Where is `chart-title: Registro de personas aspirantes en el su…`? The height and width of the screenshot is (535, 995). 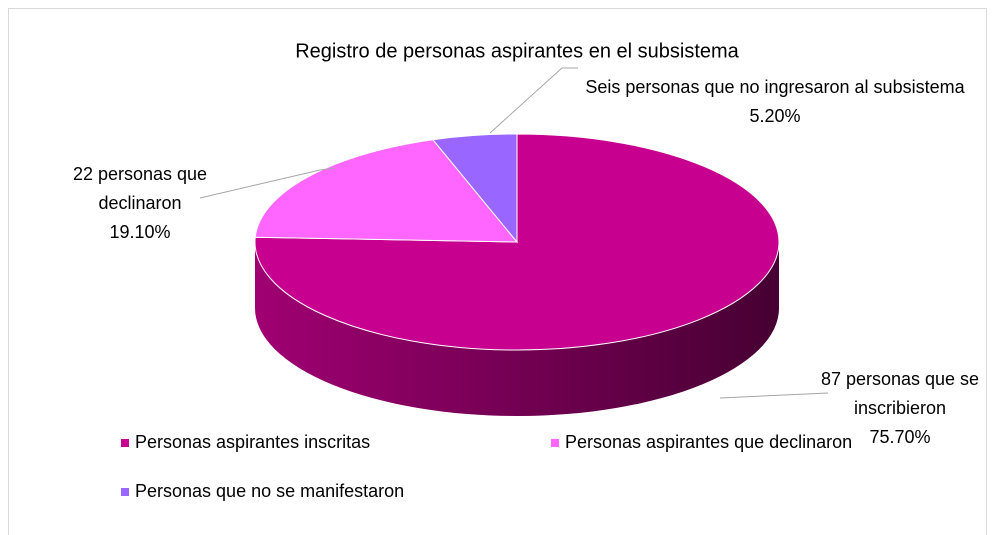
chart-title: Registro de personas aspirantes en el su… is located at coordinates (517, 51).